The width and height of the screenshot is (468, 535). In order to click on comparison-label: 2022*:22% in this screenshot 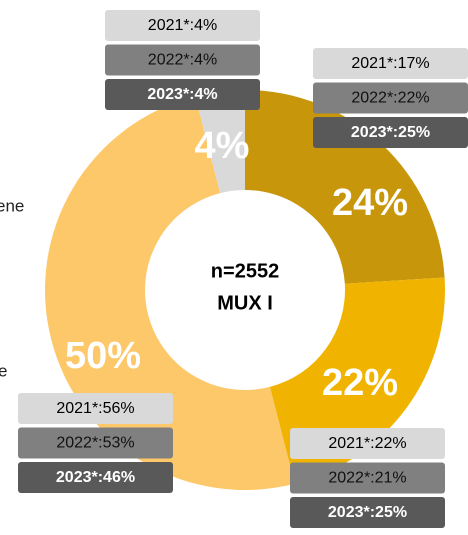, I will do `click(390, 98)`.